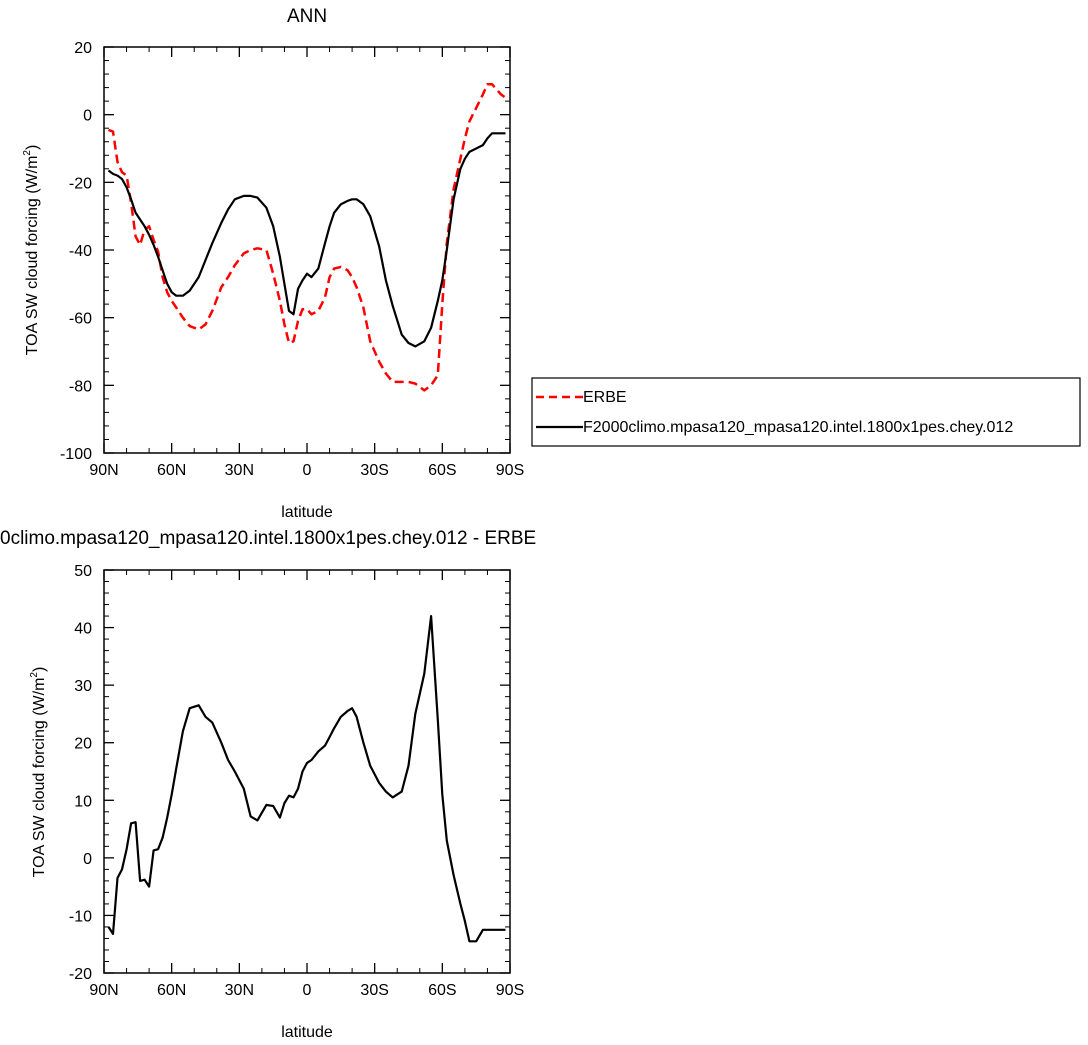 This screenshot has width=1088, height=1045. I want to click on top-chart-xtick-label: 30S, so click(374, 470).